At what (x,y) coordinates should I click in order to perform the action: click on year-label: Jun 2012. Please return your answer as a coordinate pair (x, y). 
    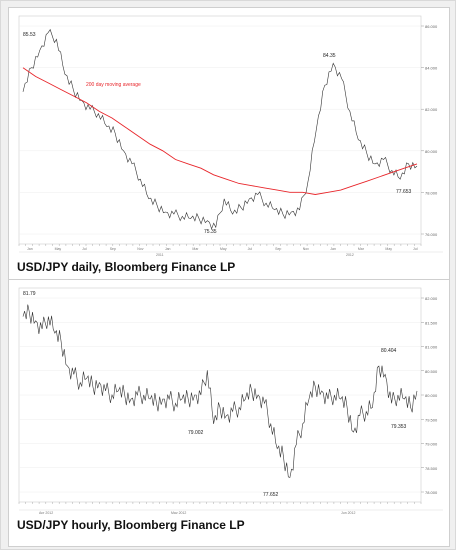
    Looking at the image, I should click on (348, 512).